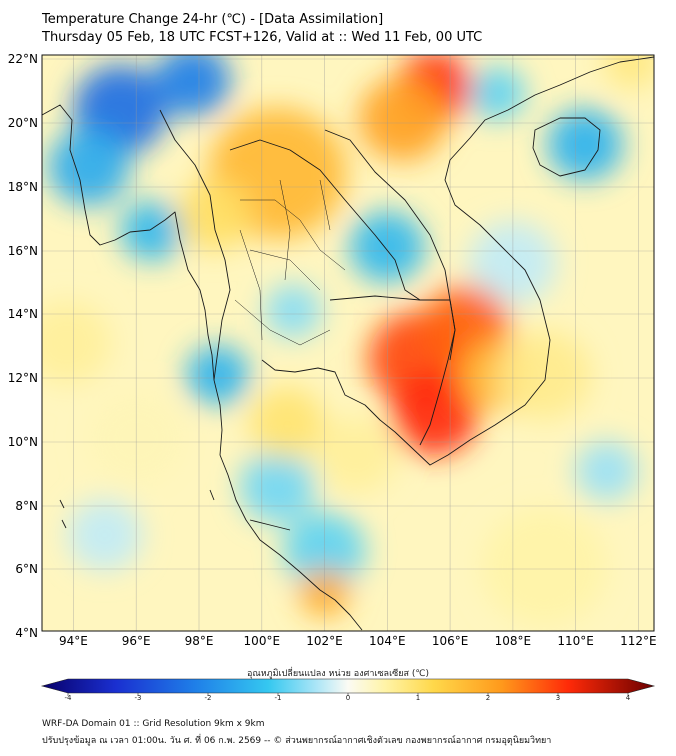 This screenshot has height=756, width=676. What do you see at coordinates (208, 697) in the screenshot?
I see `colorbar-tick-neg2: -2` at bounding box center [208, 697].